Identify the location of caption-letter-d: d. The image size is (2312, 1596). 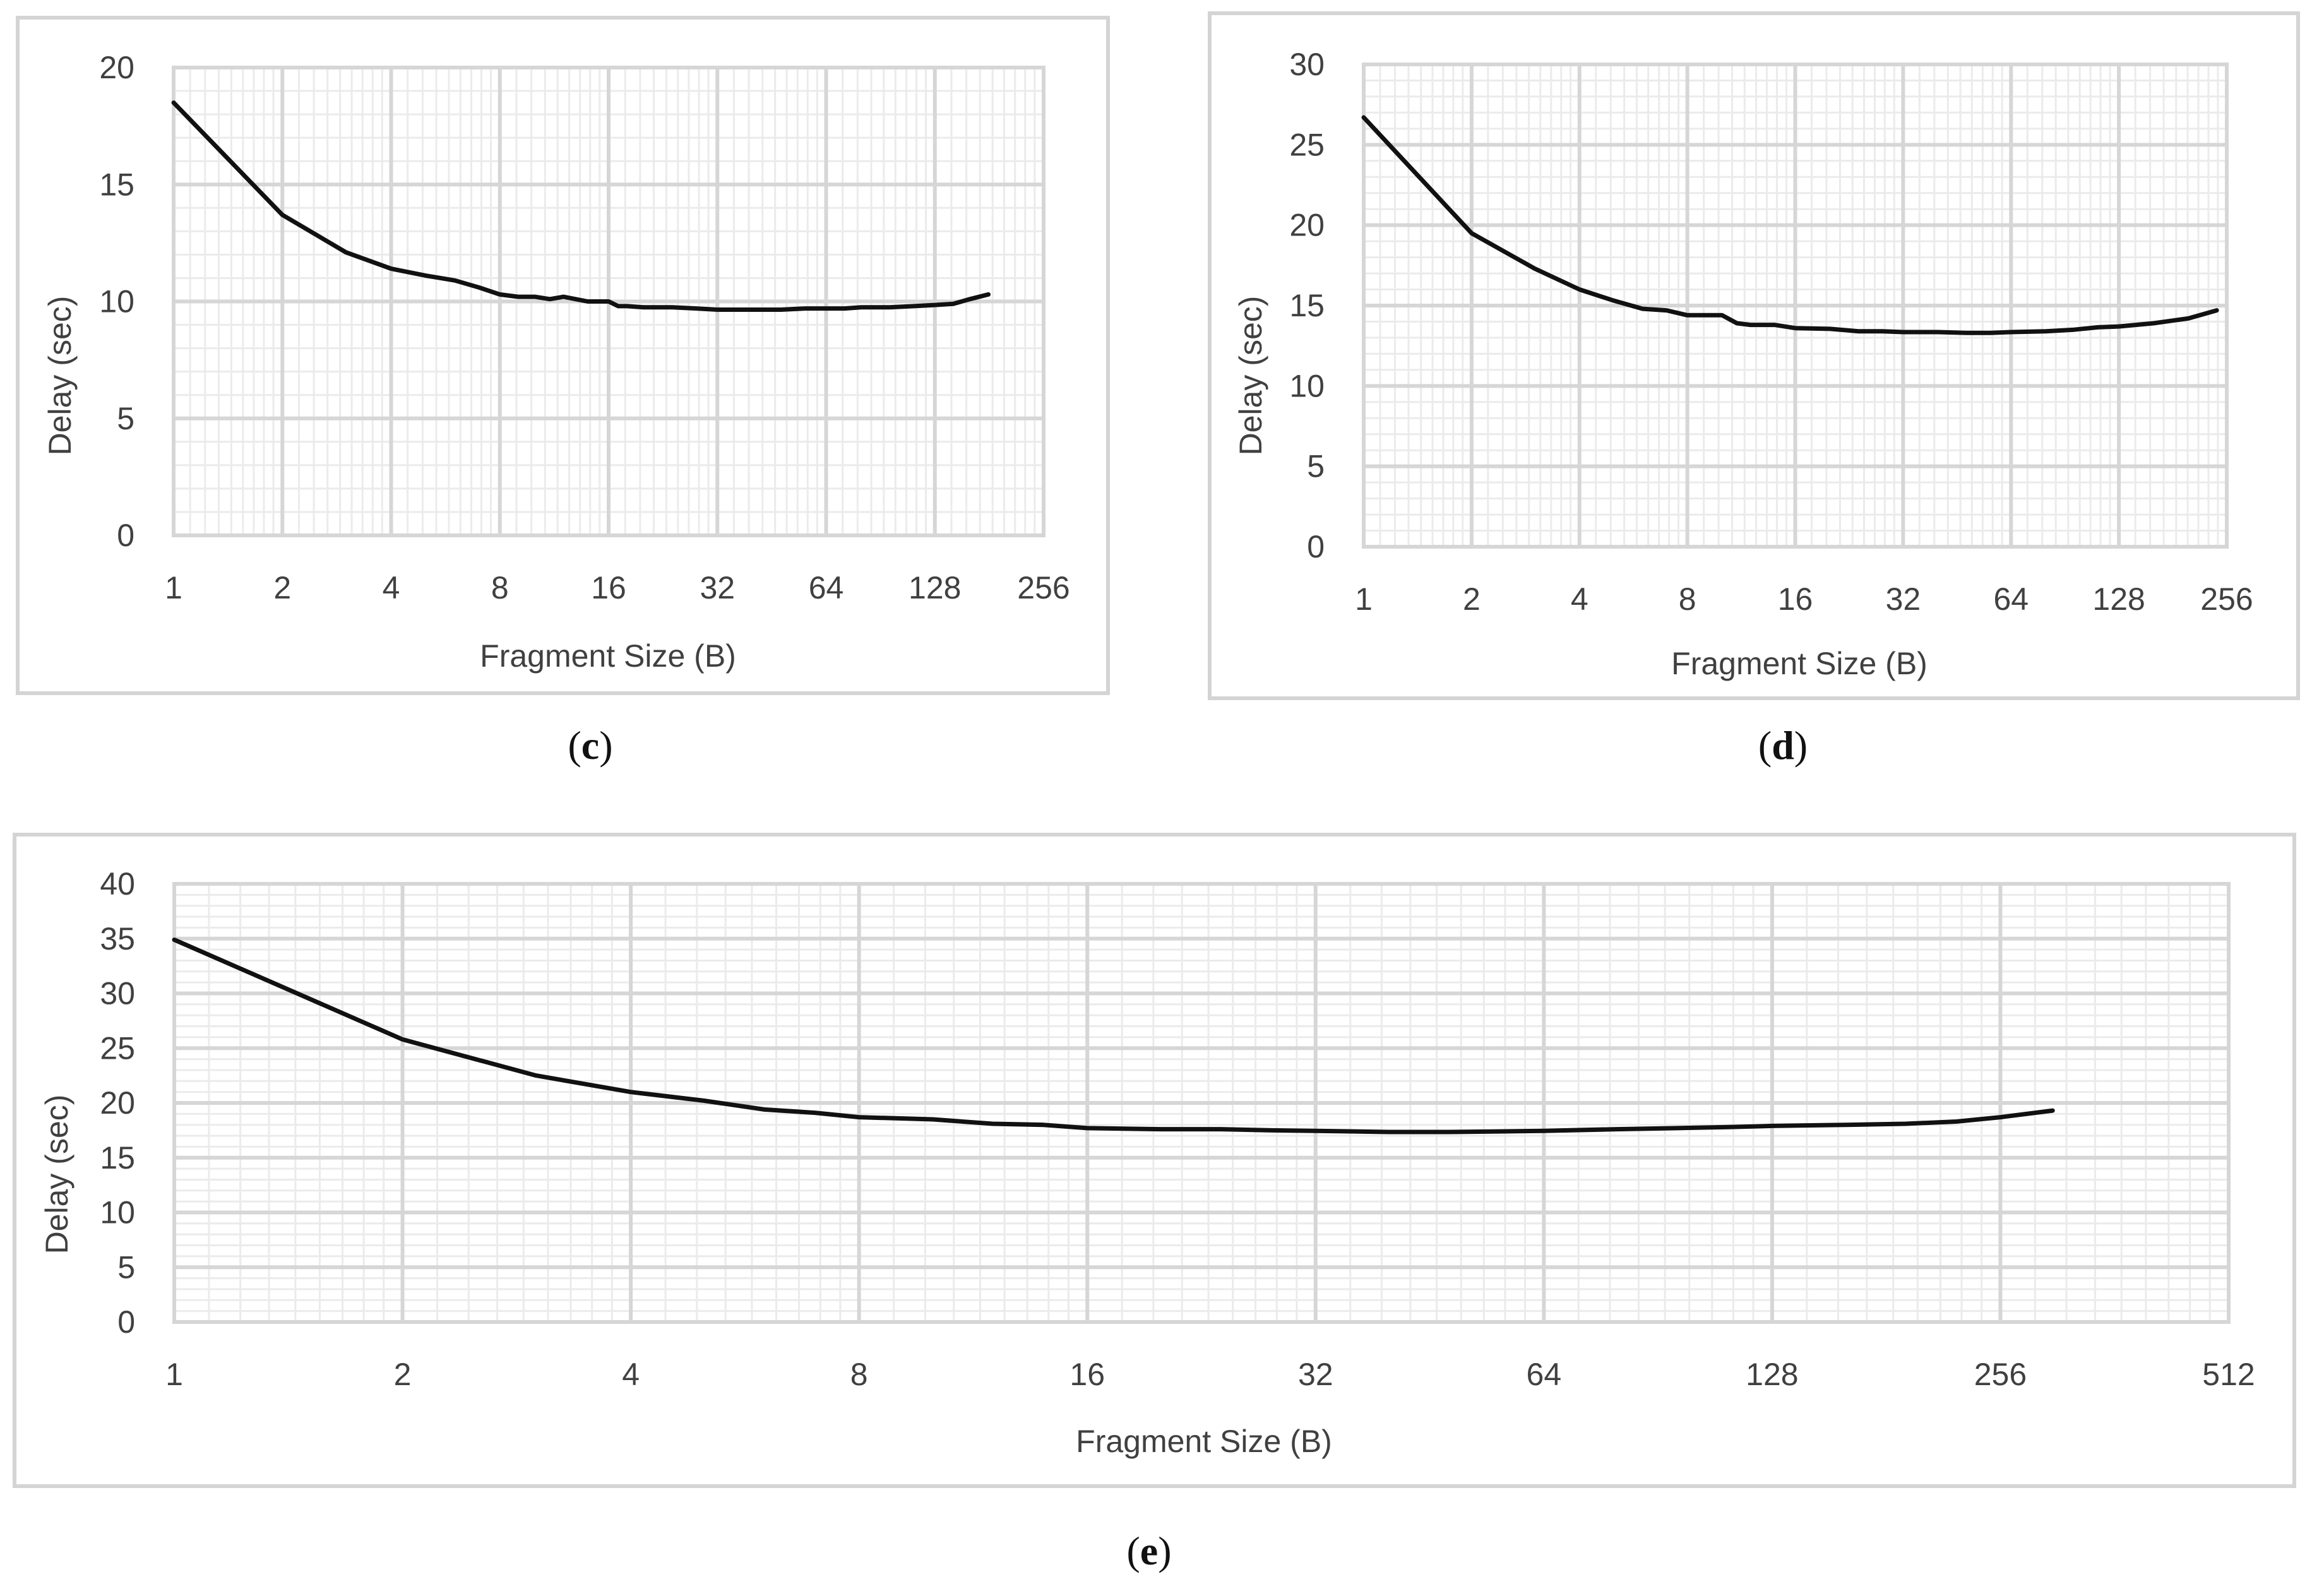
(1783, 745).